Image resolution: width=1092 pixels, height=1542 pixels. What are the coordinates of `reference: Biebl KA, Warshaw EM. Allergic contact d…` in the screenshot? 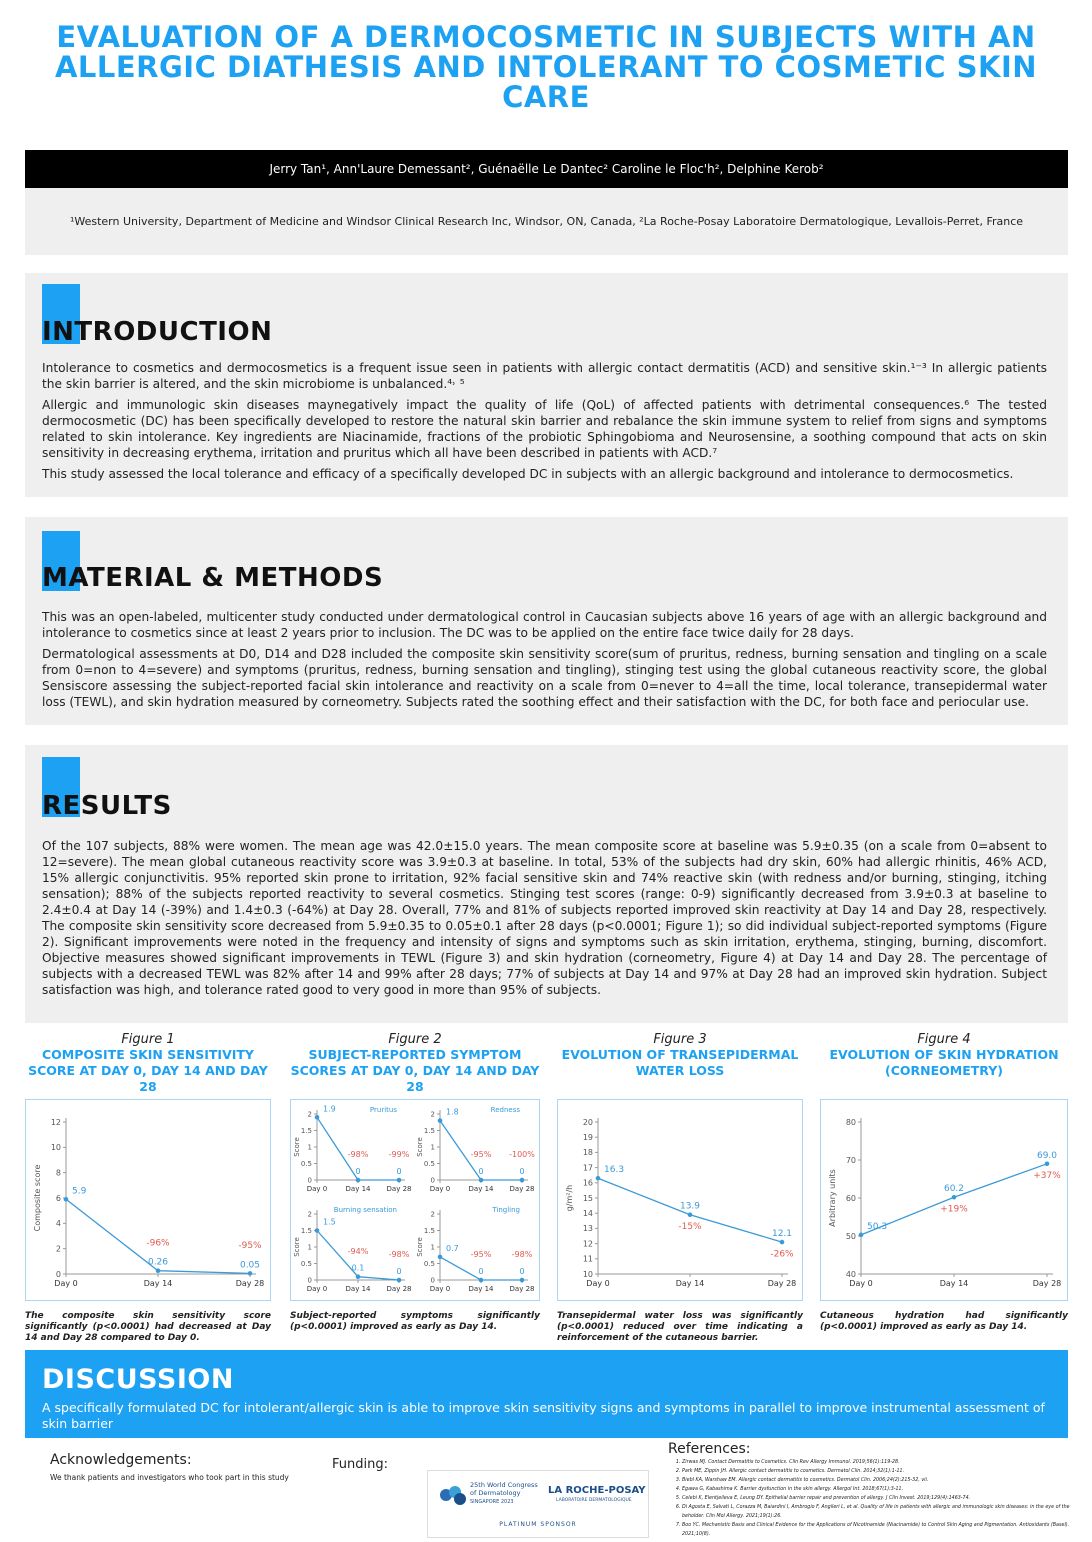 It's located at (882, 1480).